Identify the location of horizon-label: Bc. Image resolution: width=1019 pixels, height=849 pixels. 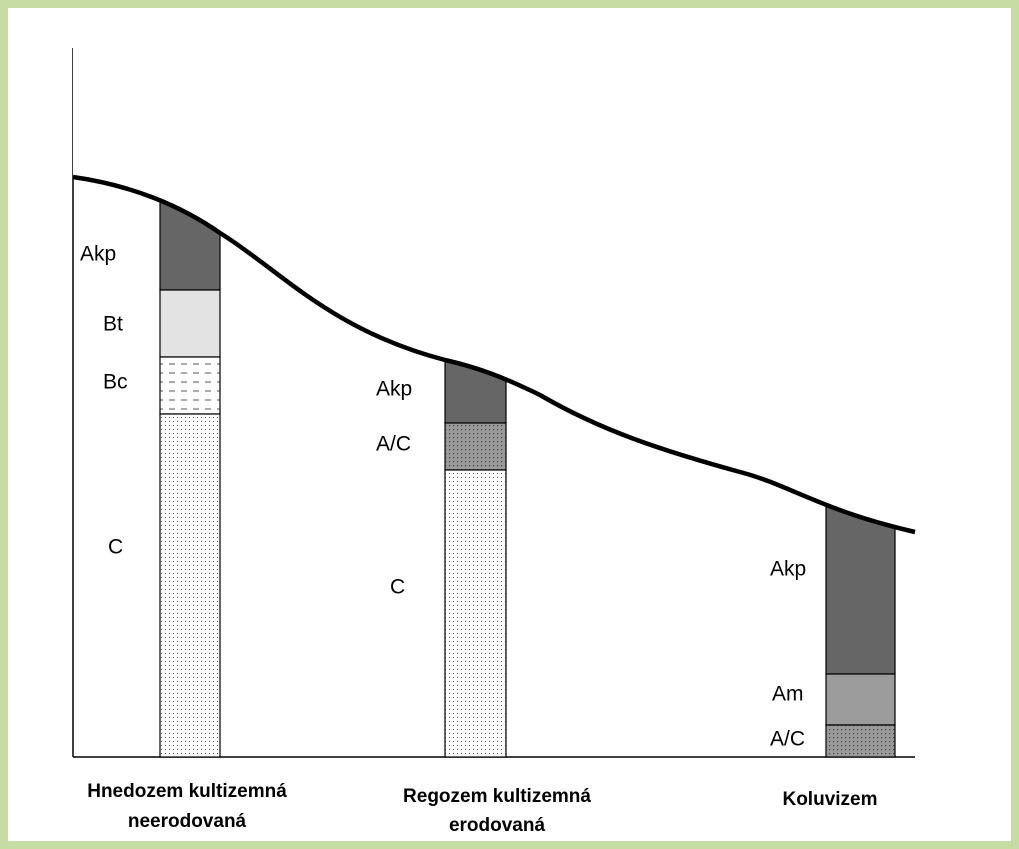
(115, 382).